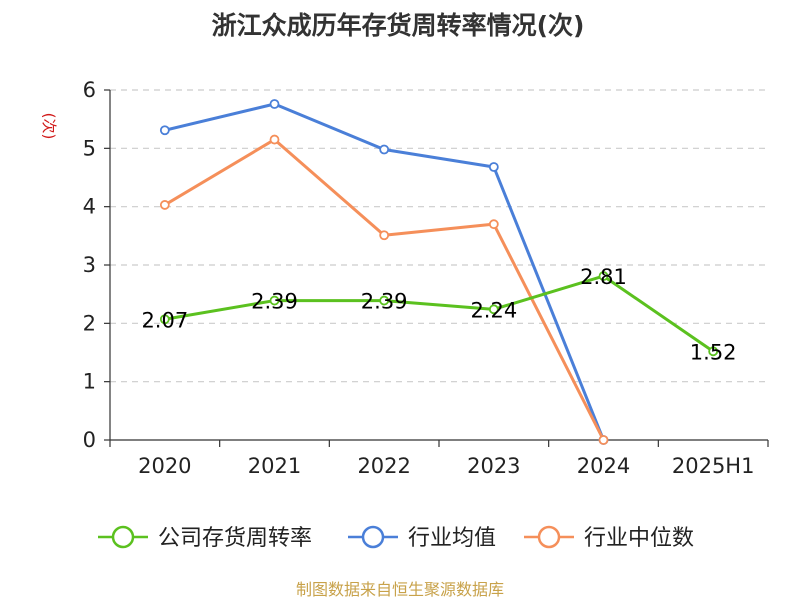 The height and width of the screenshot is (600, 800). What do you see at coordinates (89, 323) in the screenshot?
I see `y-tick-label: 2` at bounding box center [89, 323].